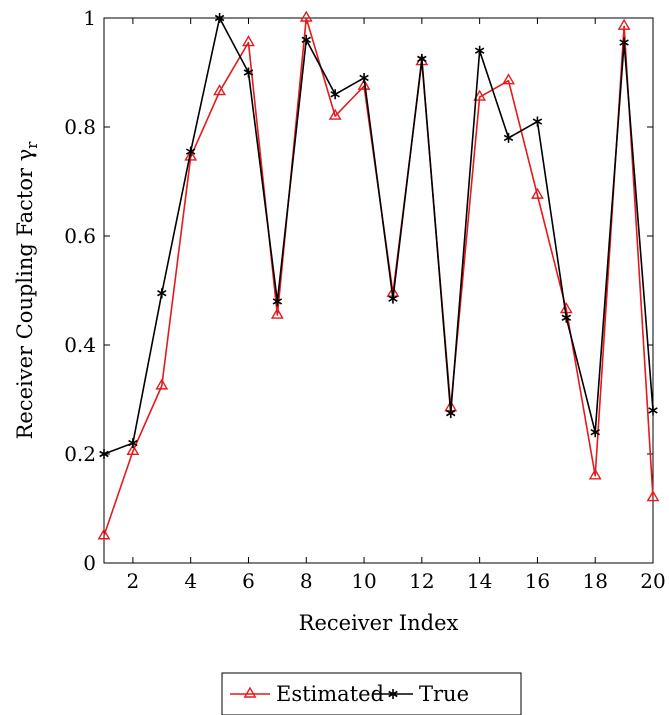 The image size is (669, 715). Describe the element at coordinates (330, 694) in the screenshot. I see `legend-label-estimated: Estimated` at that location.